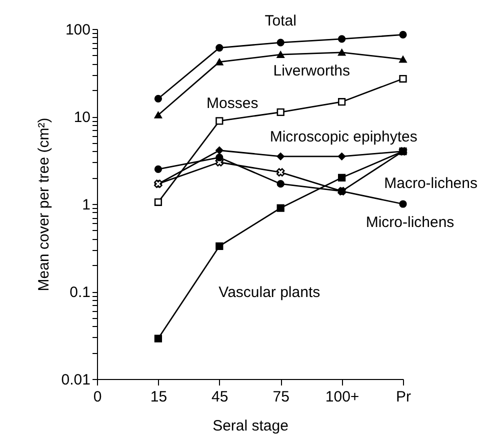  Describe the element at coordinates (404, 397) in the screenshot. I see `x-tick-label: Pr` at that location.